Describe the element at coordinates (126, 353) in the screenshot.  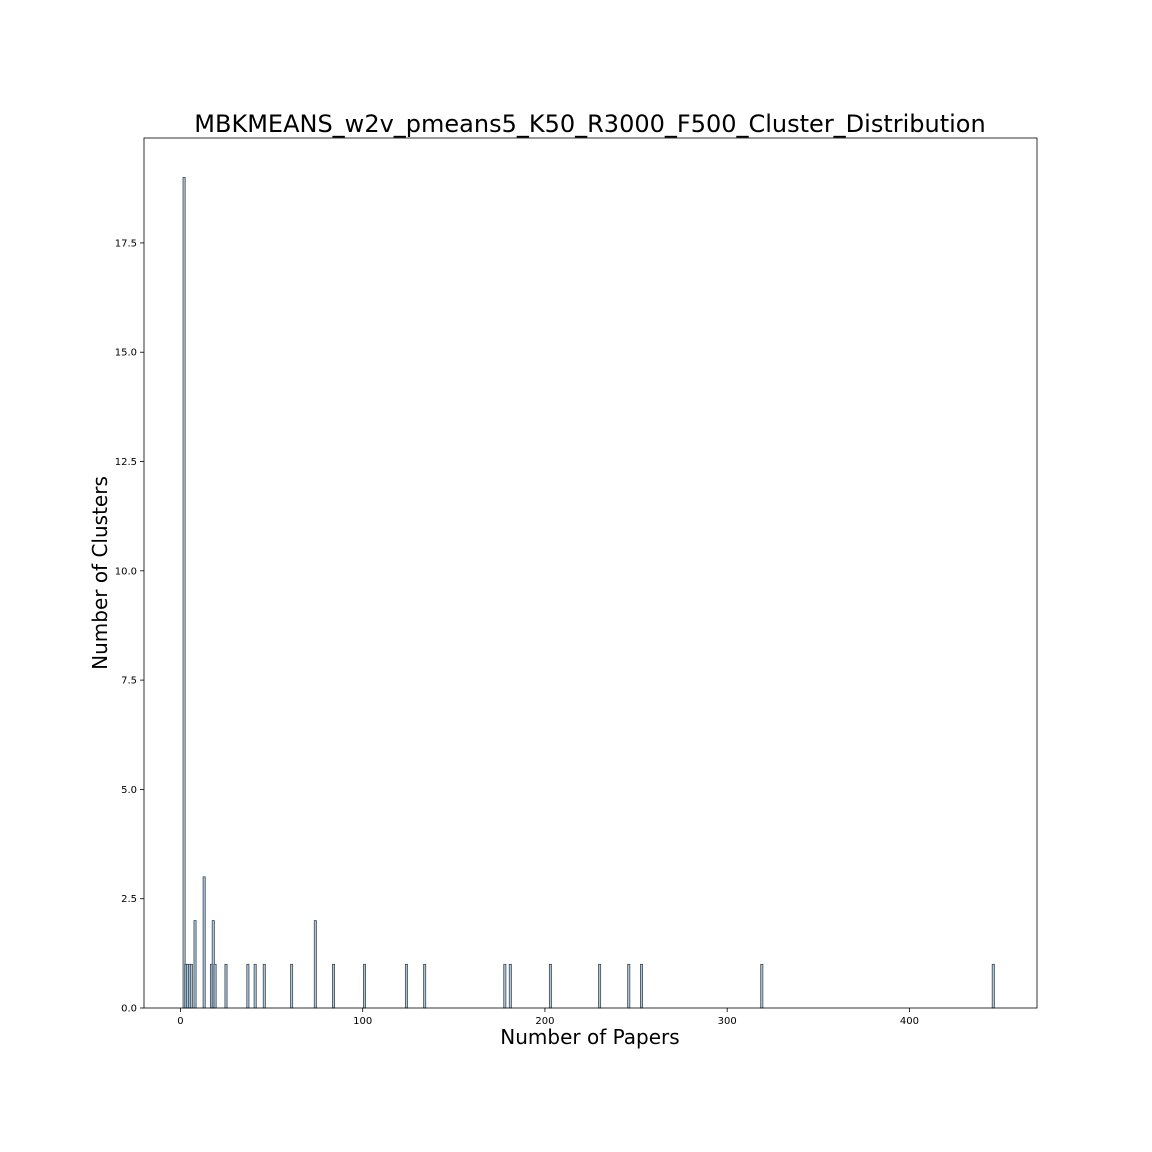
I see `y-tick-label: 15.0` at that location.